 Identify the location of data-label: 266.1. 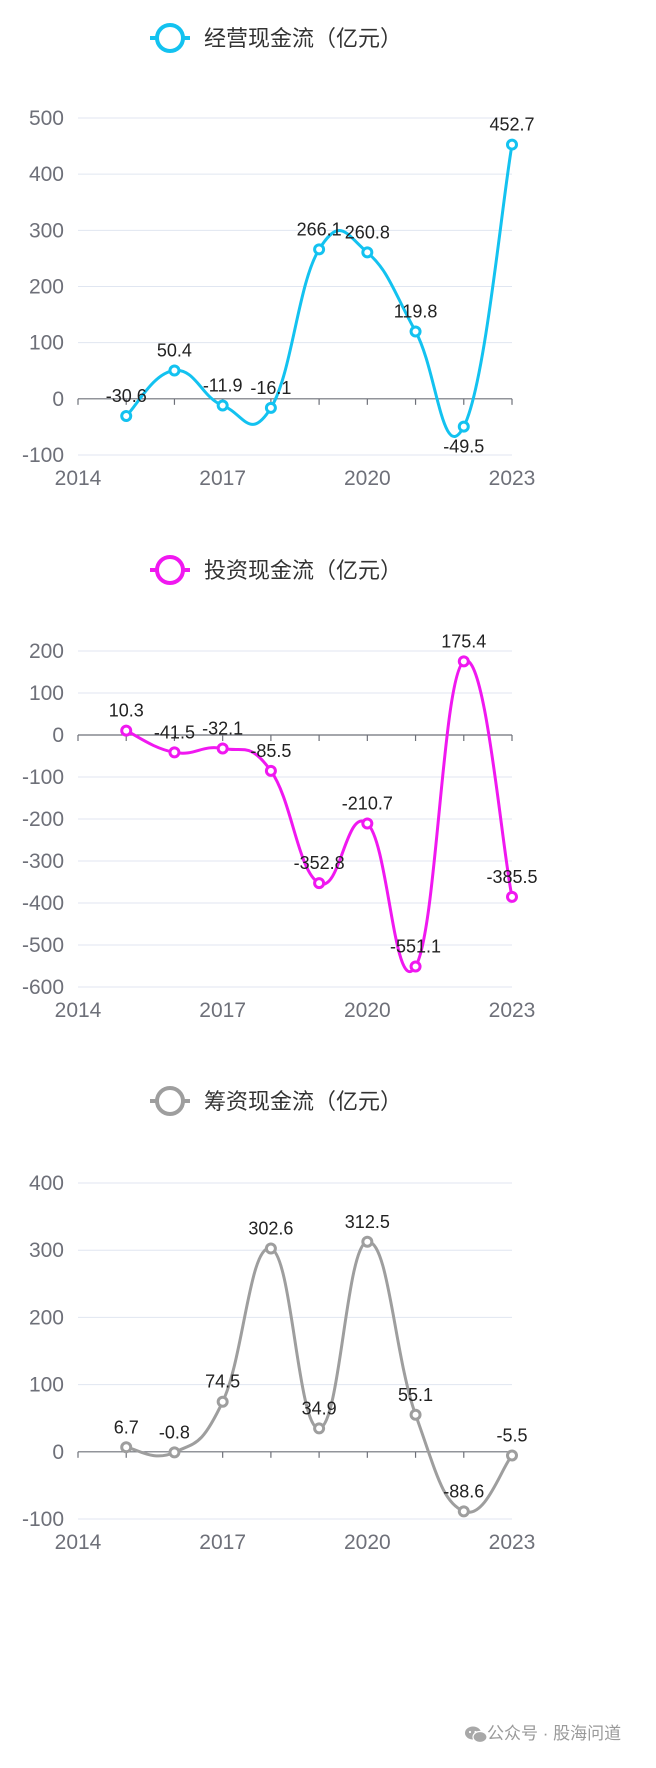
(319, 229).